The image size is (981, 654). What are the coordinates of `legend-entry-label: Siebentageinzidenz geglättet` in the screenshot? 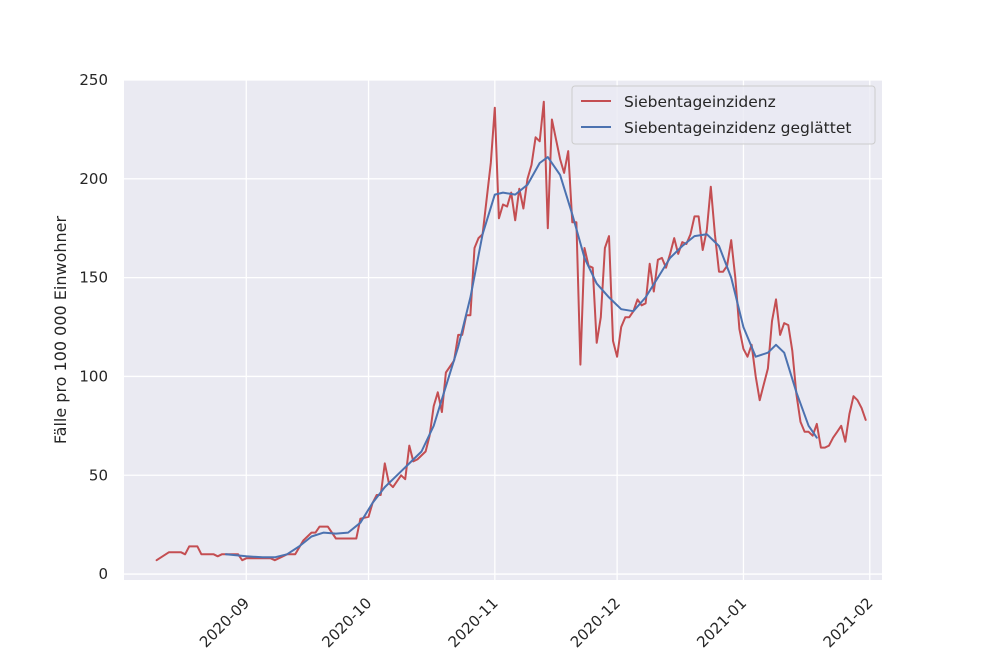 It's located at (737, 128).